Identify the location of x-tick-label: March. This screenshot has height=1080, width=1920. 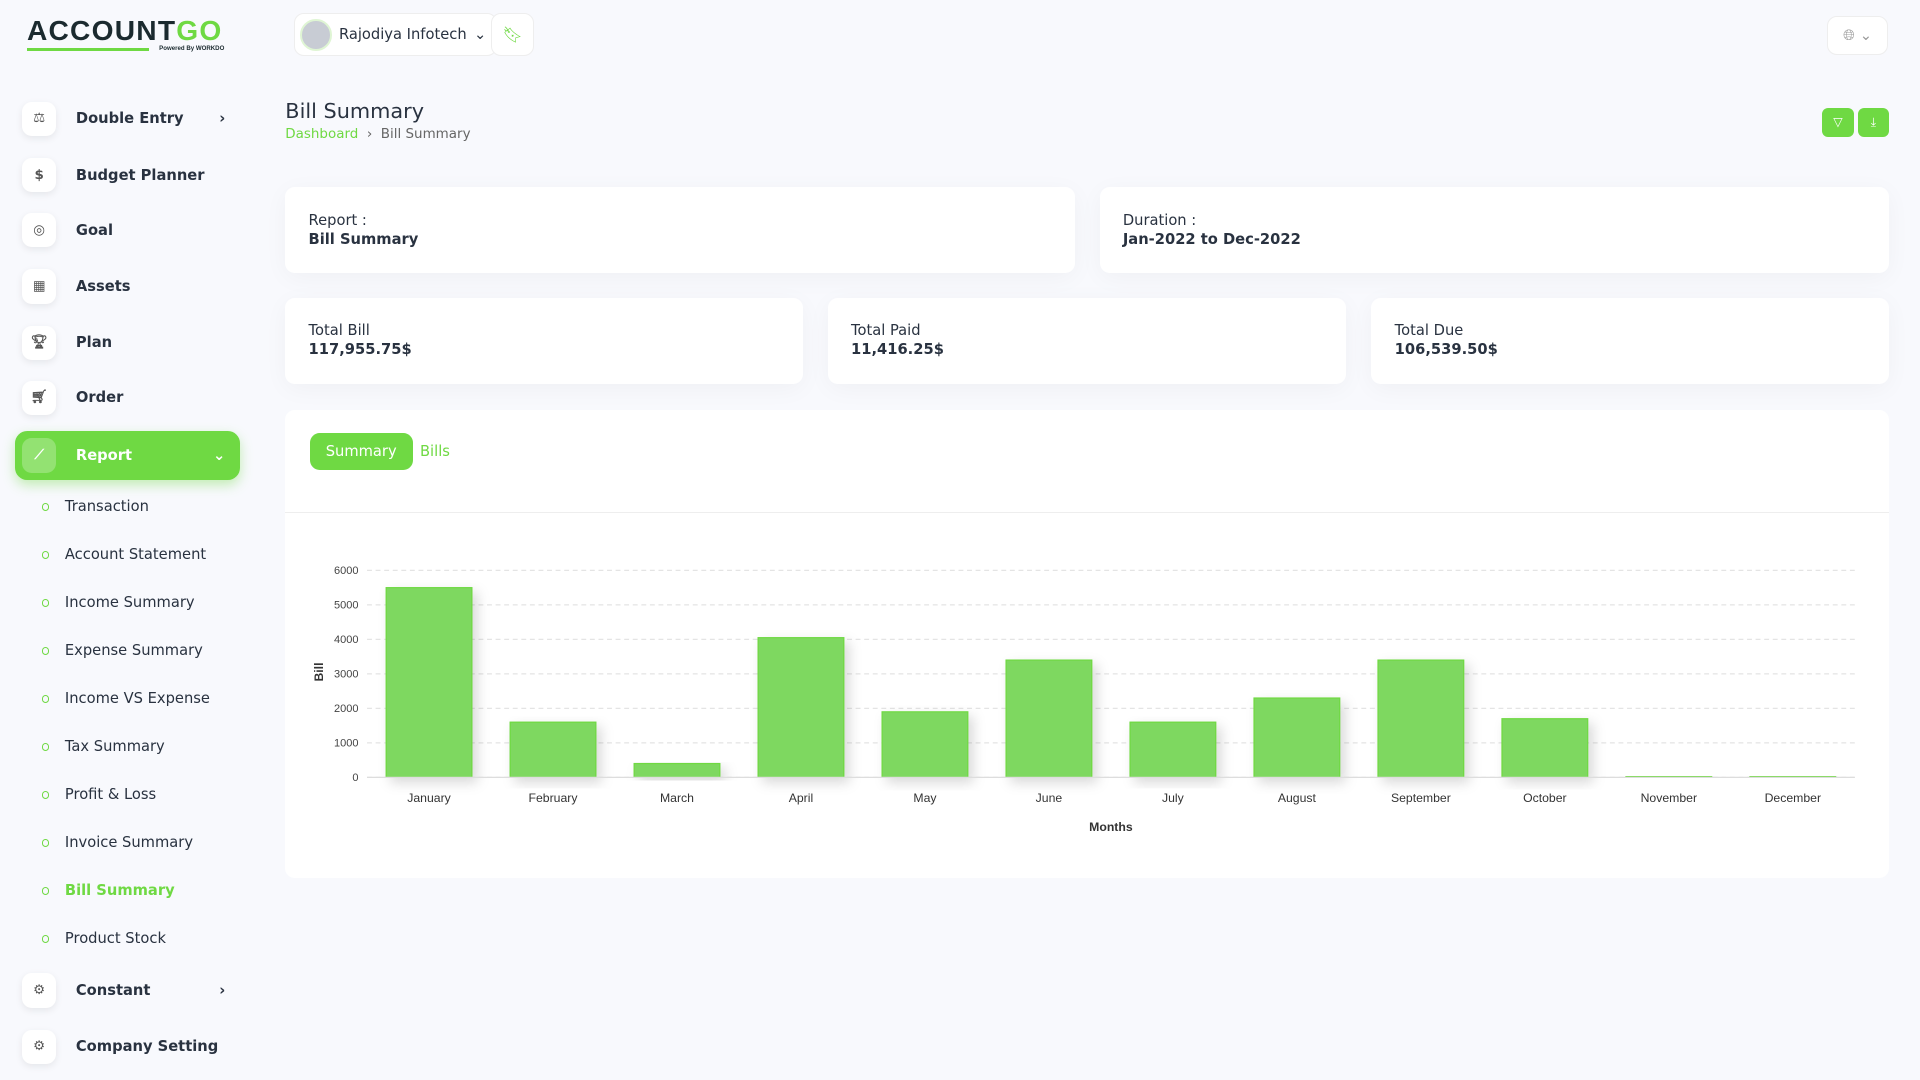
(677, 798).